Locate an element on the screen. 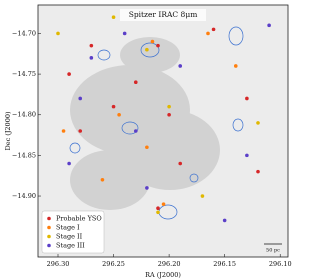 The height and width of the screenshot is (280, 320). title-box is located at coordinates (163, 15).